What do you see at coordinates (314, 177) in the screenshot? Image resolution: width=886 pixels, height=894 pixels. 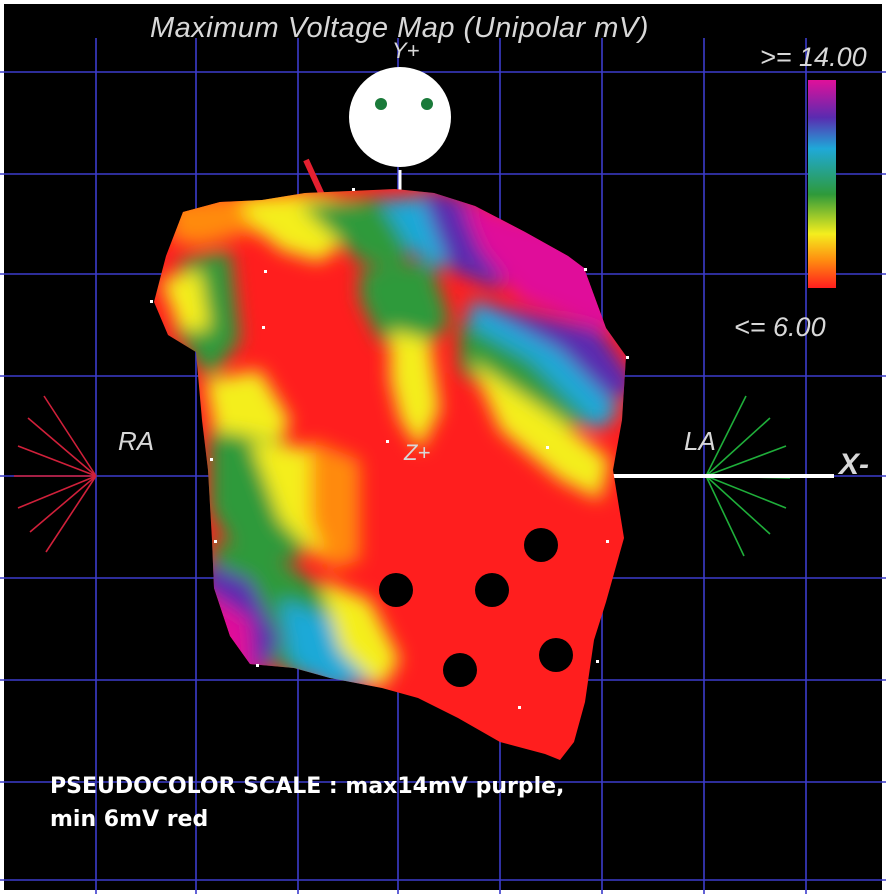 I see `catheter-marker` at bounding box center [314, 177].